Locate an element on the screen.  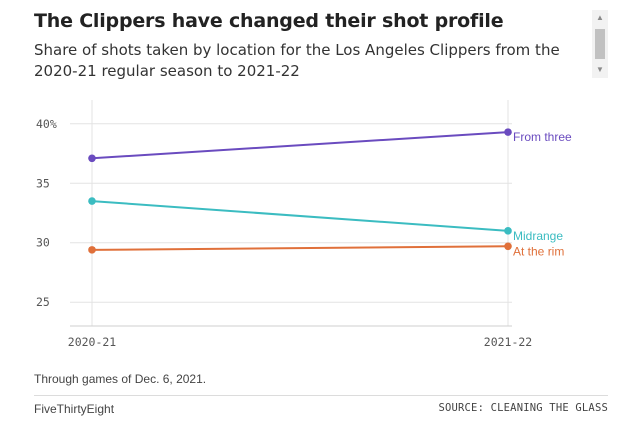
scroll-up-icon: ▲ is located at coordinates (600, 17).